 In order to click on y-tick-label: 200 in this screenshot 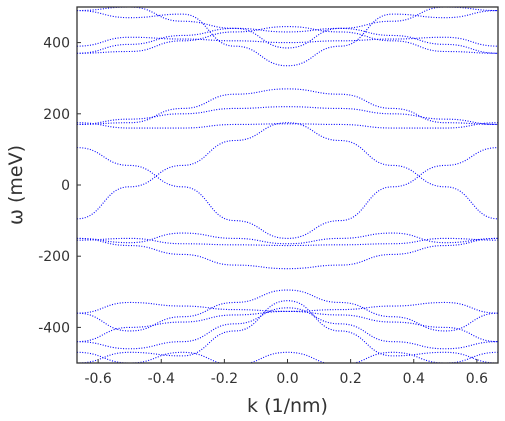, I will do `click(56, 115)`.